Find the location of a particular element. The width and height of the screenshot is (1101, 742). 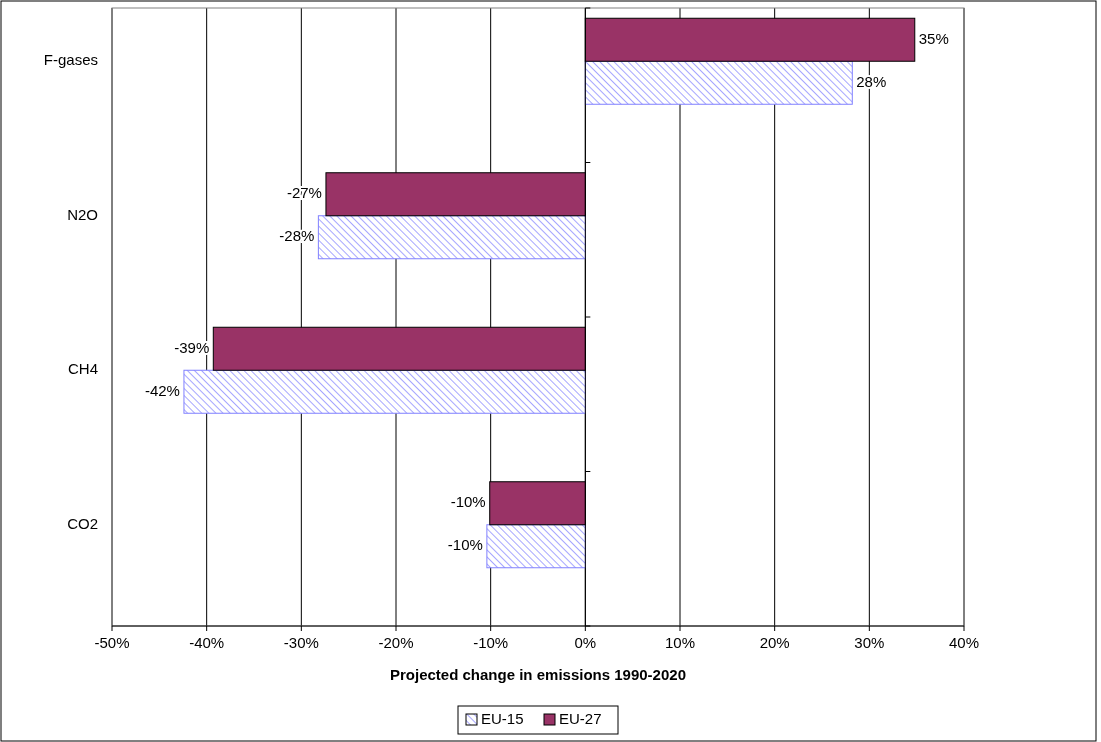

x-tick-label: -20% is located at coordinates (396, 642).